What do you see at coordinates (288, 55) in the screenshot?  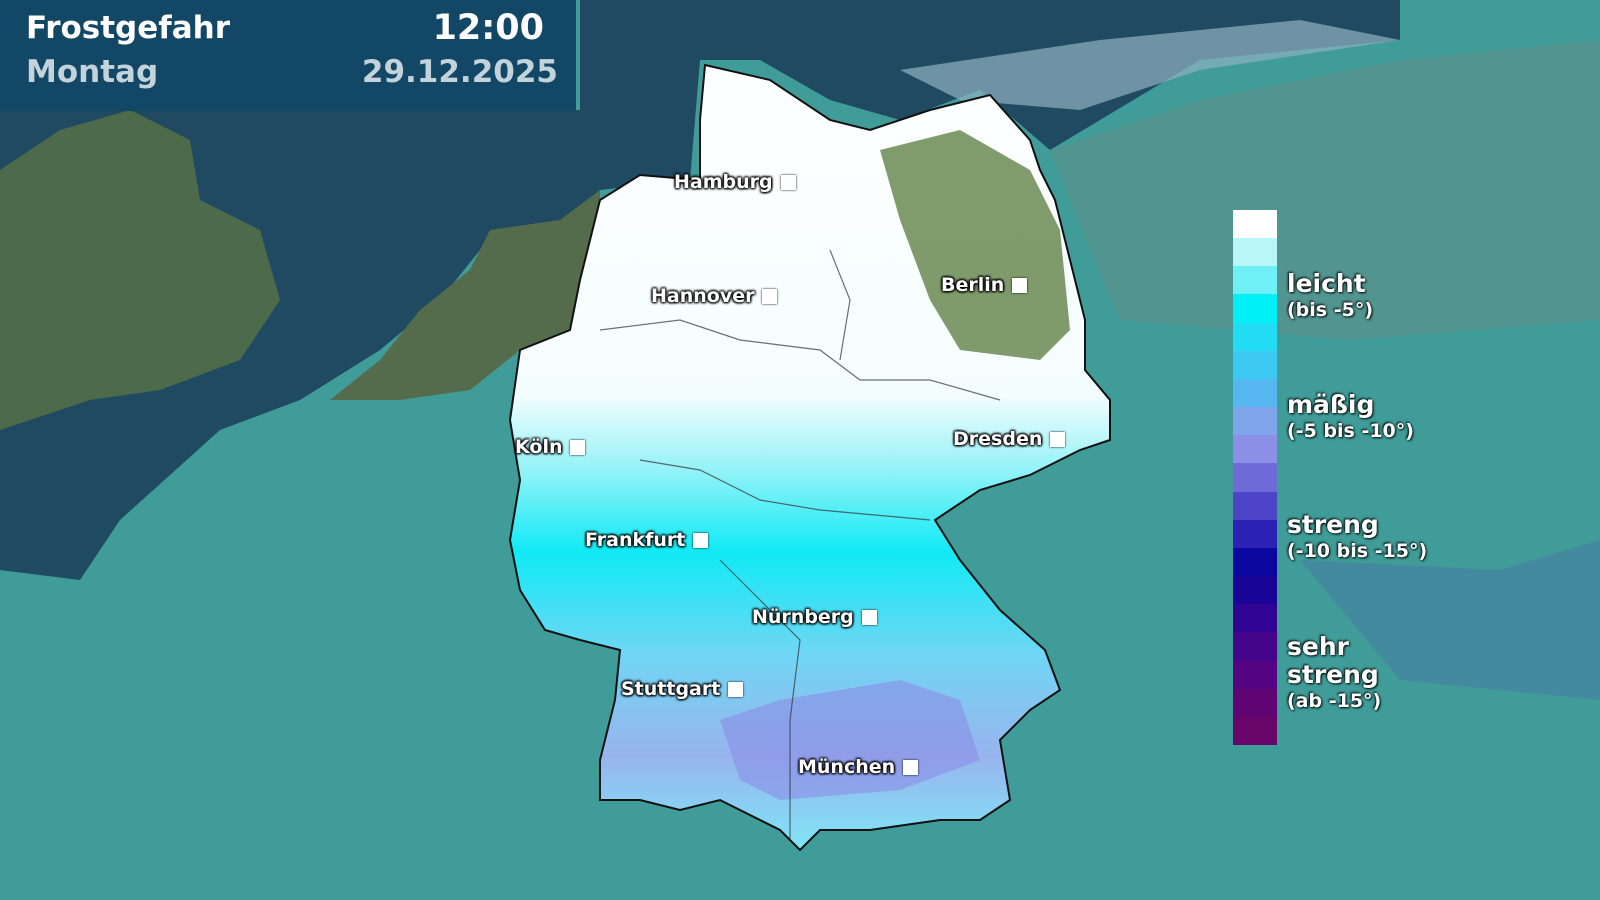 I see `header-panel: Frostgefahr Montag 12:00 29.12.2025` at bounding box center [288, 55].